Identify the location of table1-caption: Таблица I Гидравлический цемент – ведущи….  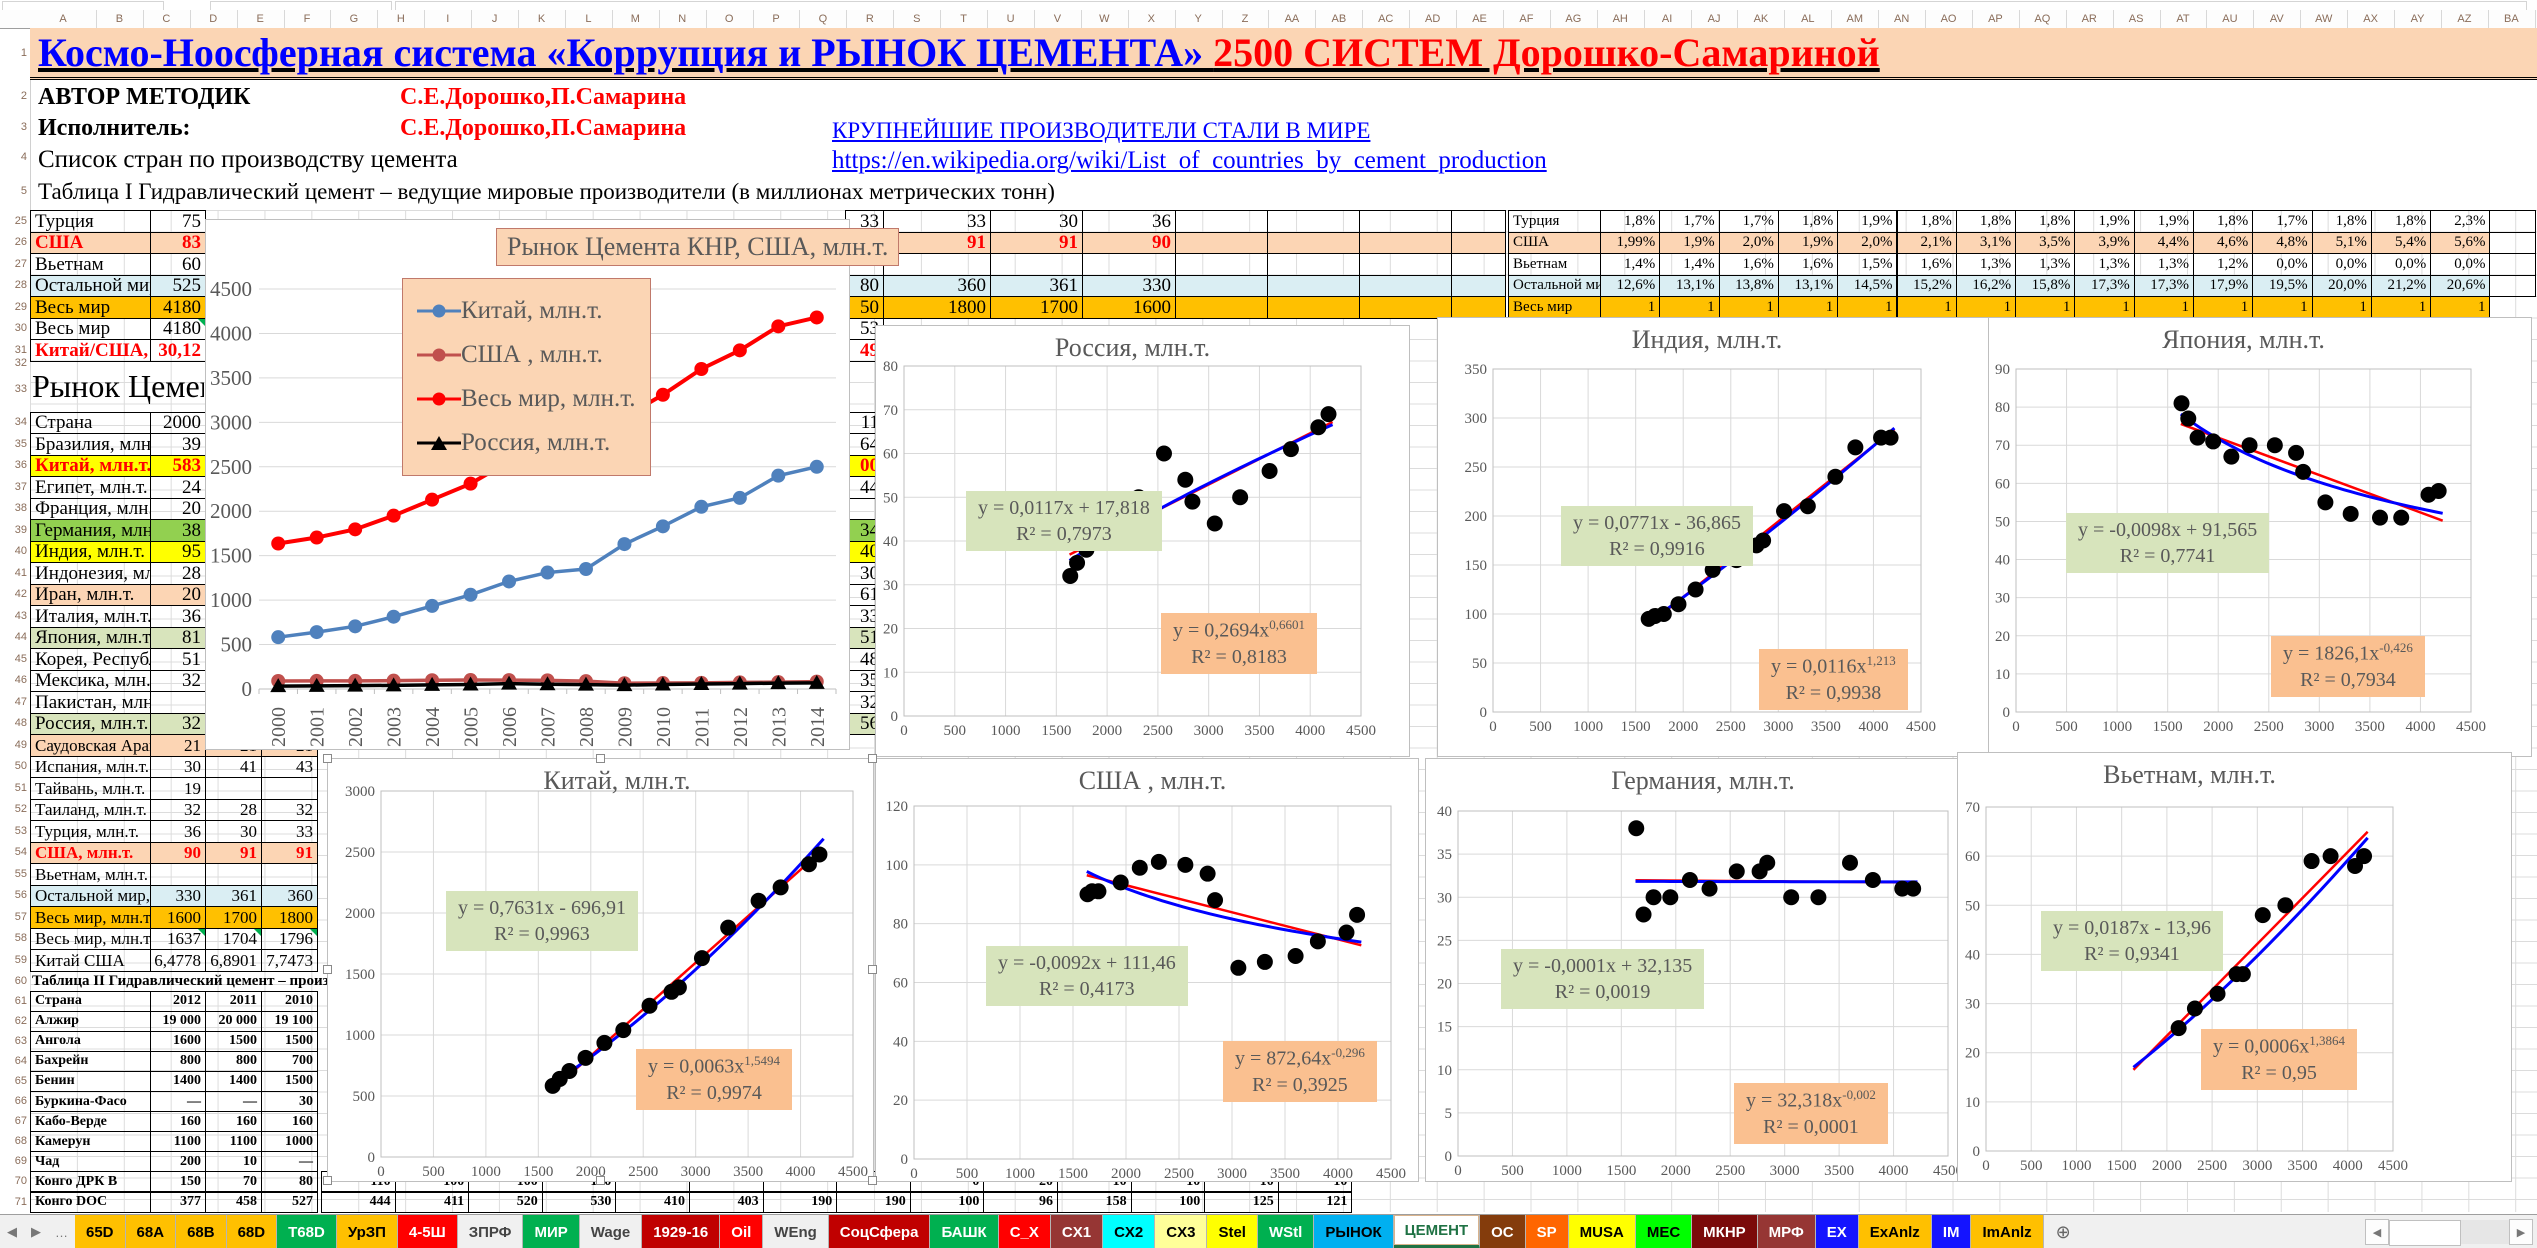
(546, 191).